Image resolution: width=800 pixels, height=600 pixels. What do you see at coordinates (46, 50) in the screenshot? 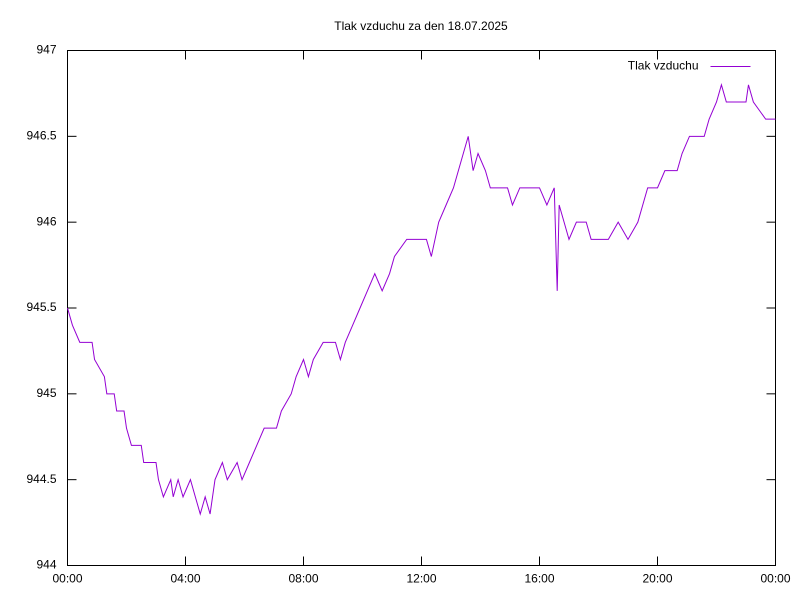
I see `y-tick-label: 947` at bounding box center [46, 50].